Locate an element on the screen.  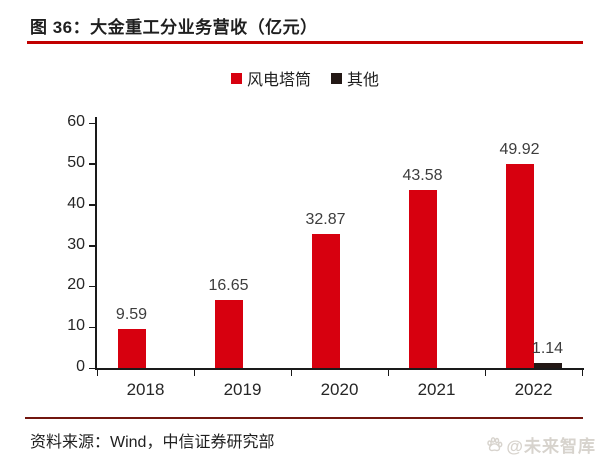
legend-item-wind-tower: 风电塔筒 is located at coordinates (270, 78).